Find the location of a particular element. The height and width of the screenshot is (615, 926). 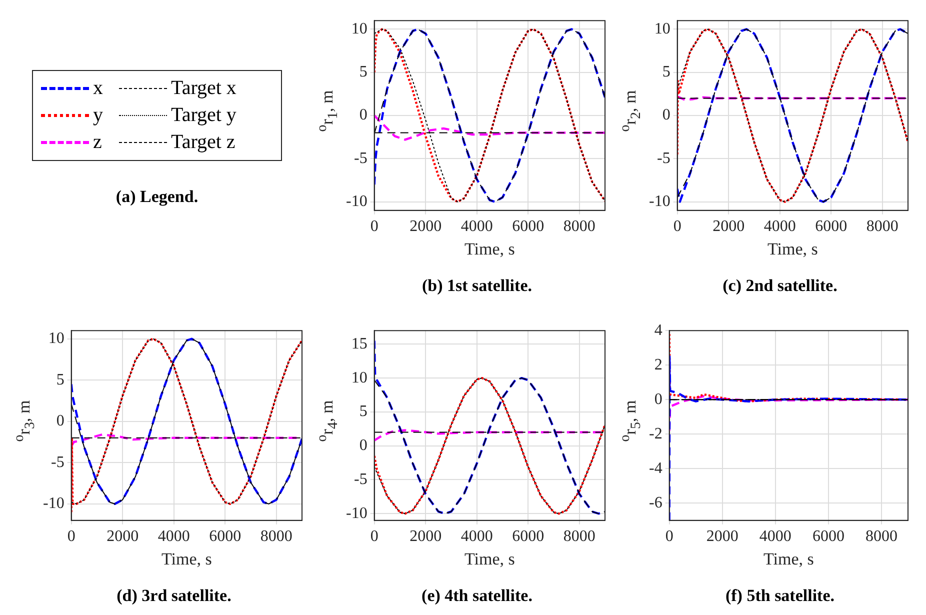

legend-title: (a) Legend. is located at coordinates (157, 197).